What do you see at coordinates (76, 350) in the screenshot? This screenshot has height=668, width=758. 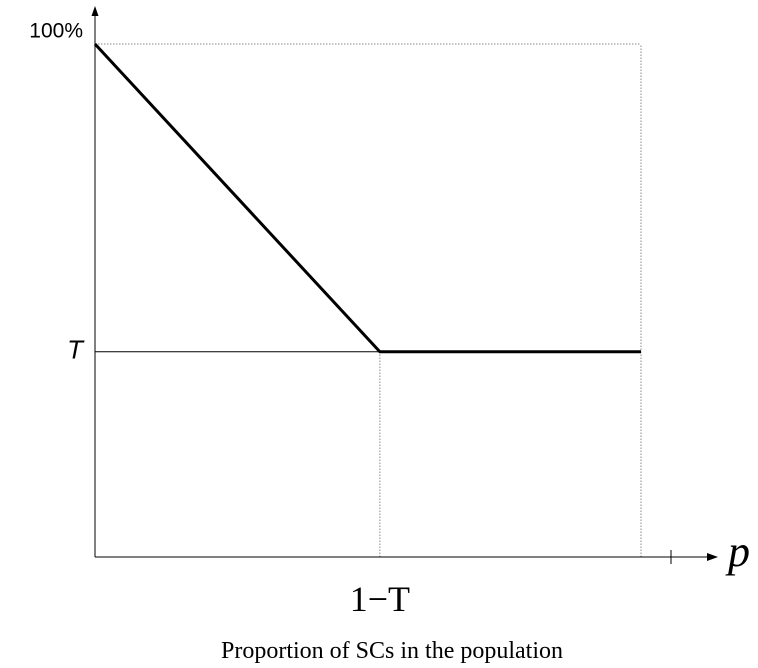 I see `y-tick-label-t: T` at bounding box center [76, 350].